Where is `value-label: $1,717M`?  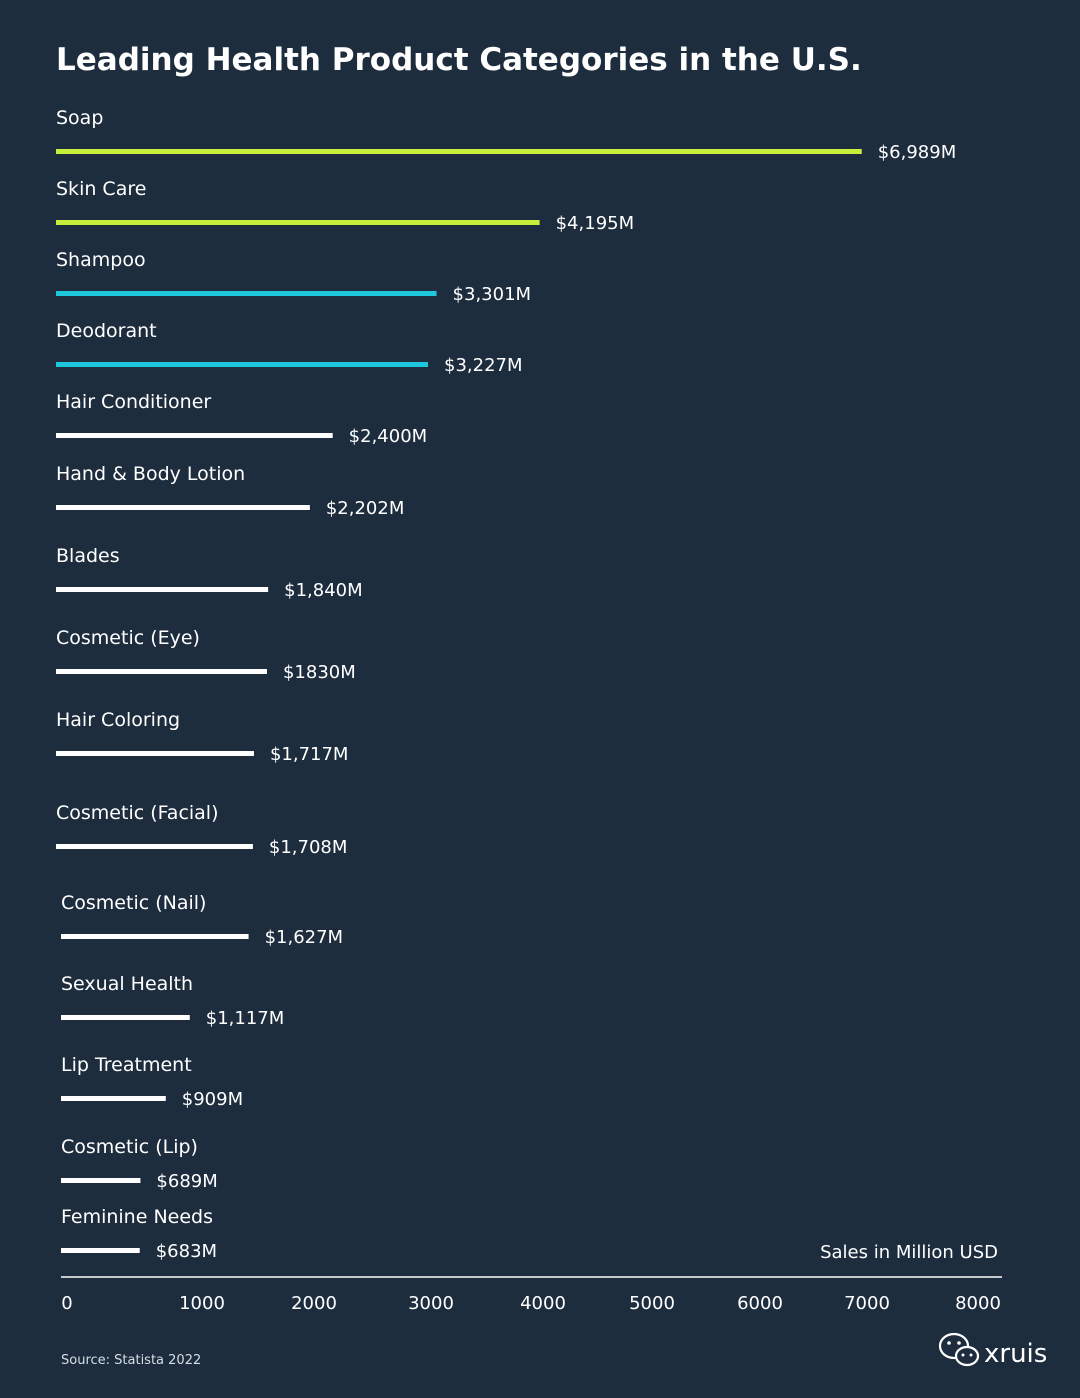
value-label: $1,717M is located at coordinates (309, 754).